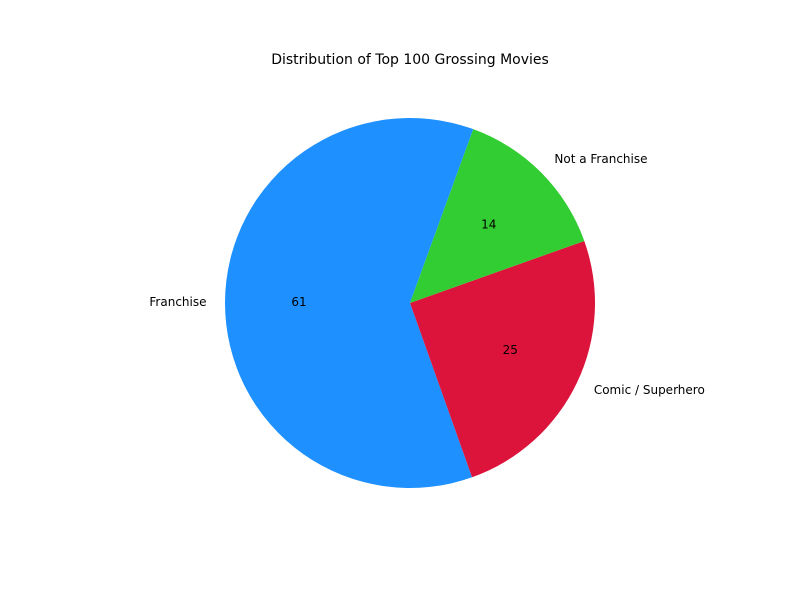  What do you see at coordinates (600, 159) in the screenshot?
I see `slice-label: Not a Franchise` at bounding box center [600, 159].